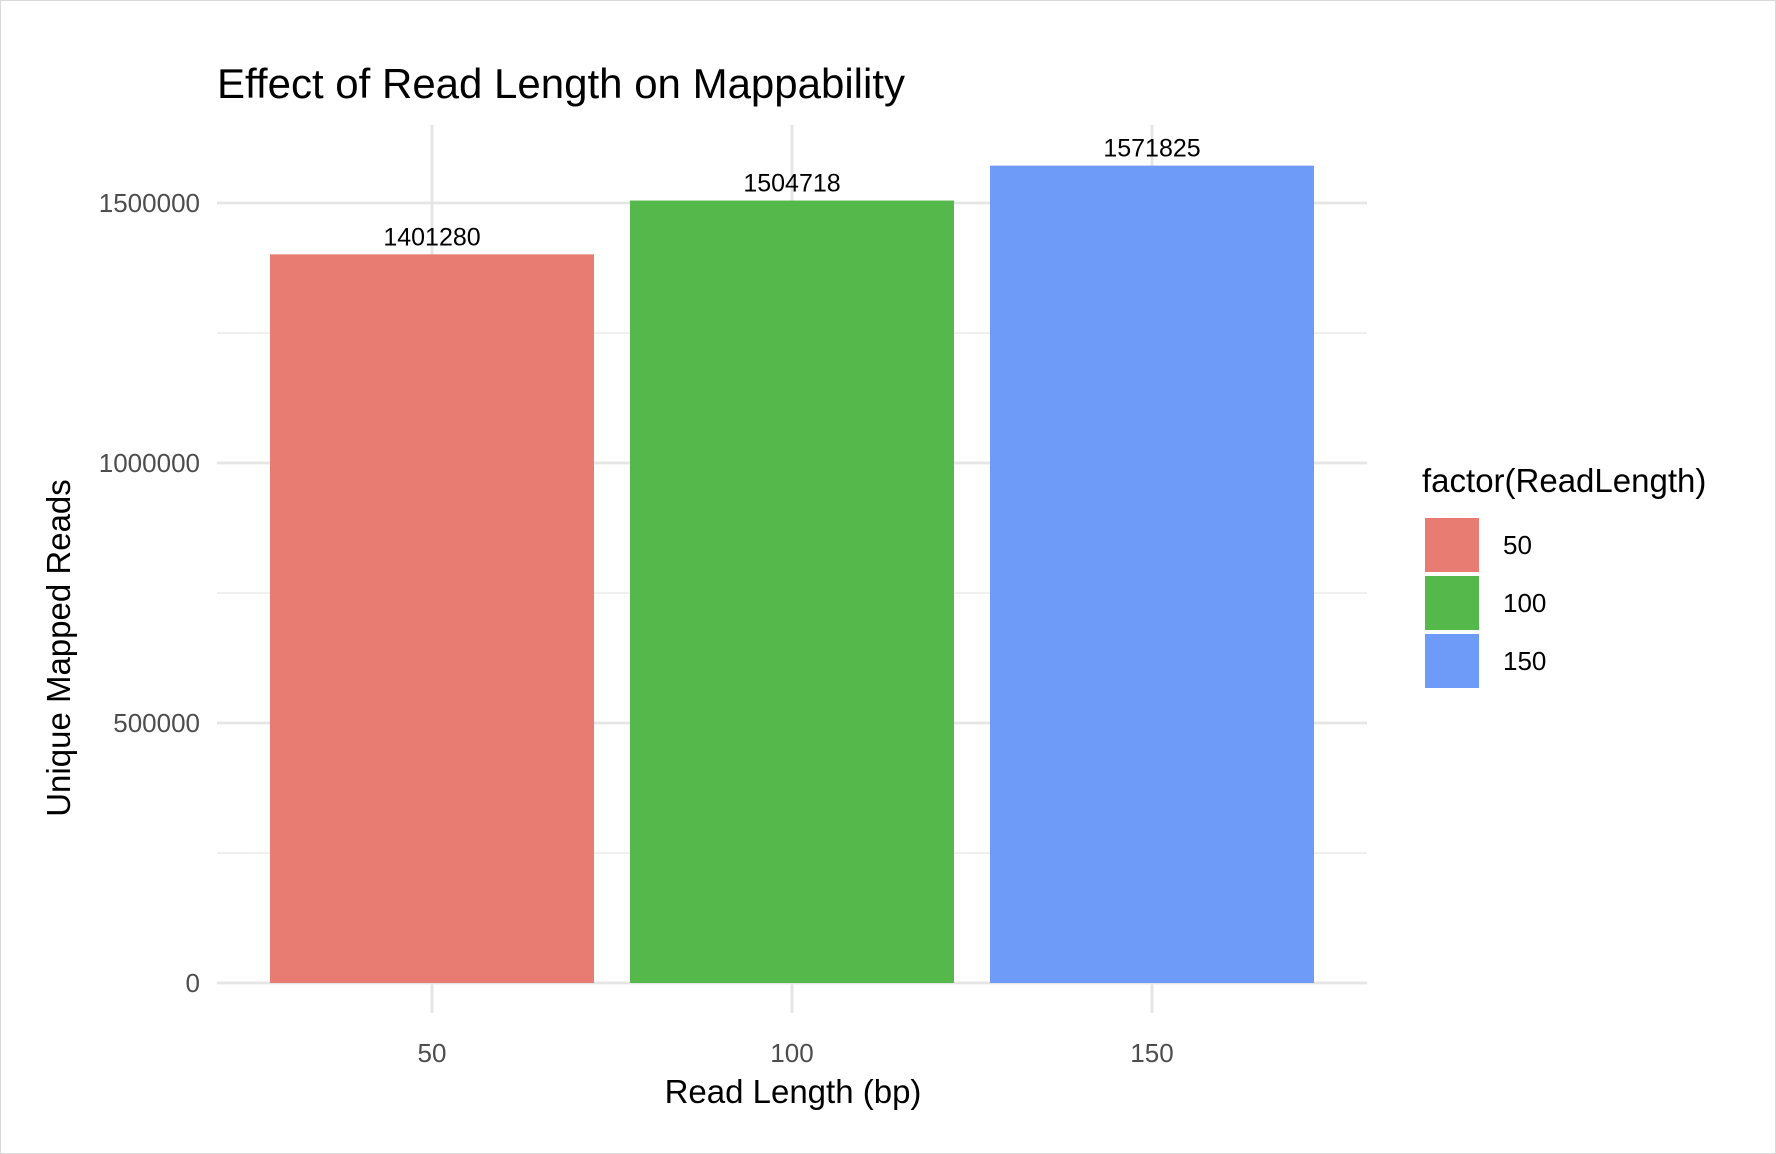  I want to click on x-axis: 50 100 150, so click(796, 1053).